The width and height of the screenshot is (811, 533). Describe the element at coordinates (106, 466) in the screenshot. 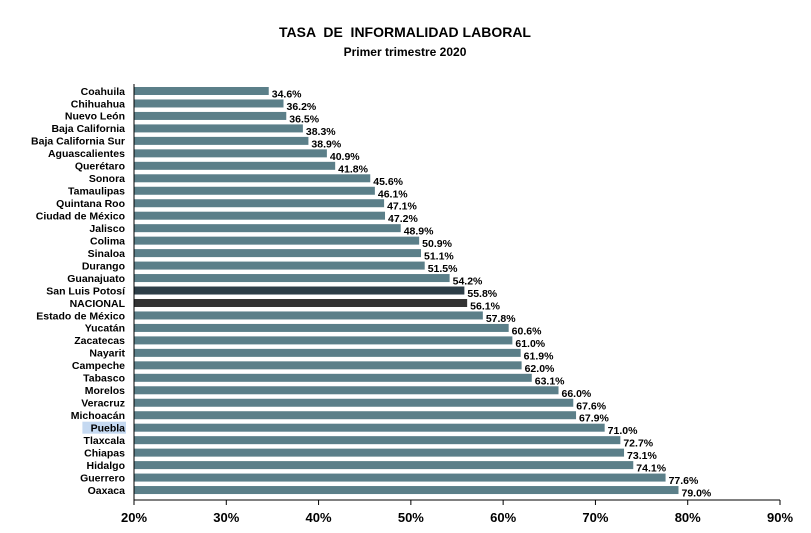

I see `category-label-hidalgo: Hidalgo` at that location.